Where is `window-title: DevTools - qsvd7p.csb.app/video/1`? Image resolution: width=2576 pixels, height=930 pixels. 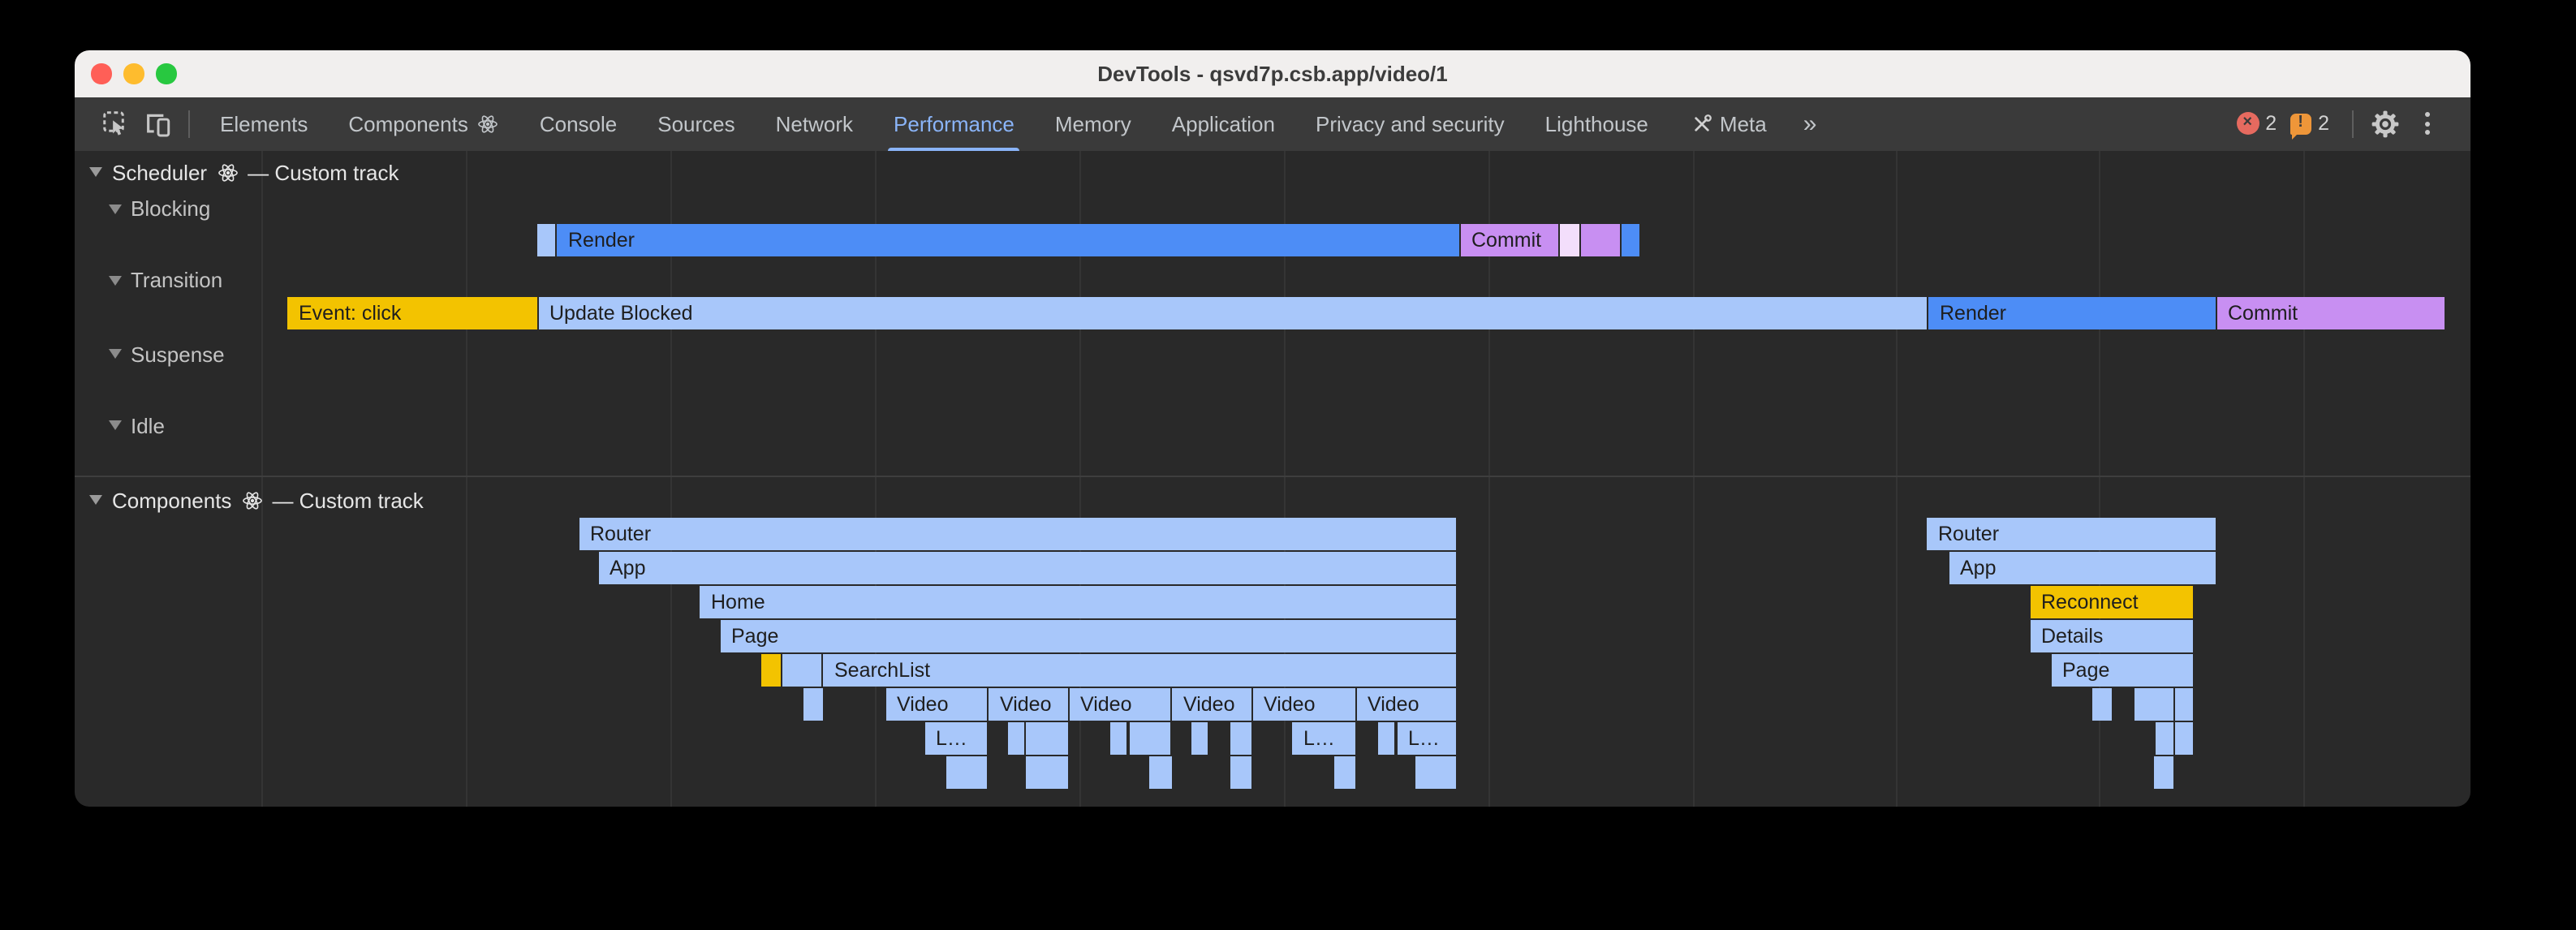 window-title: DevTools - qsvd7p.csb.app/video/1 is located at coordinates (1273, 73).